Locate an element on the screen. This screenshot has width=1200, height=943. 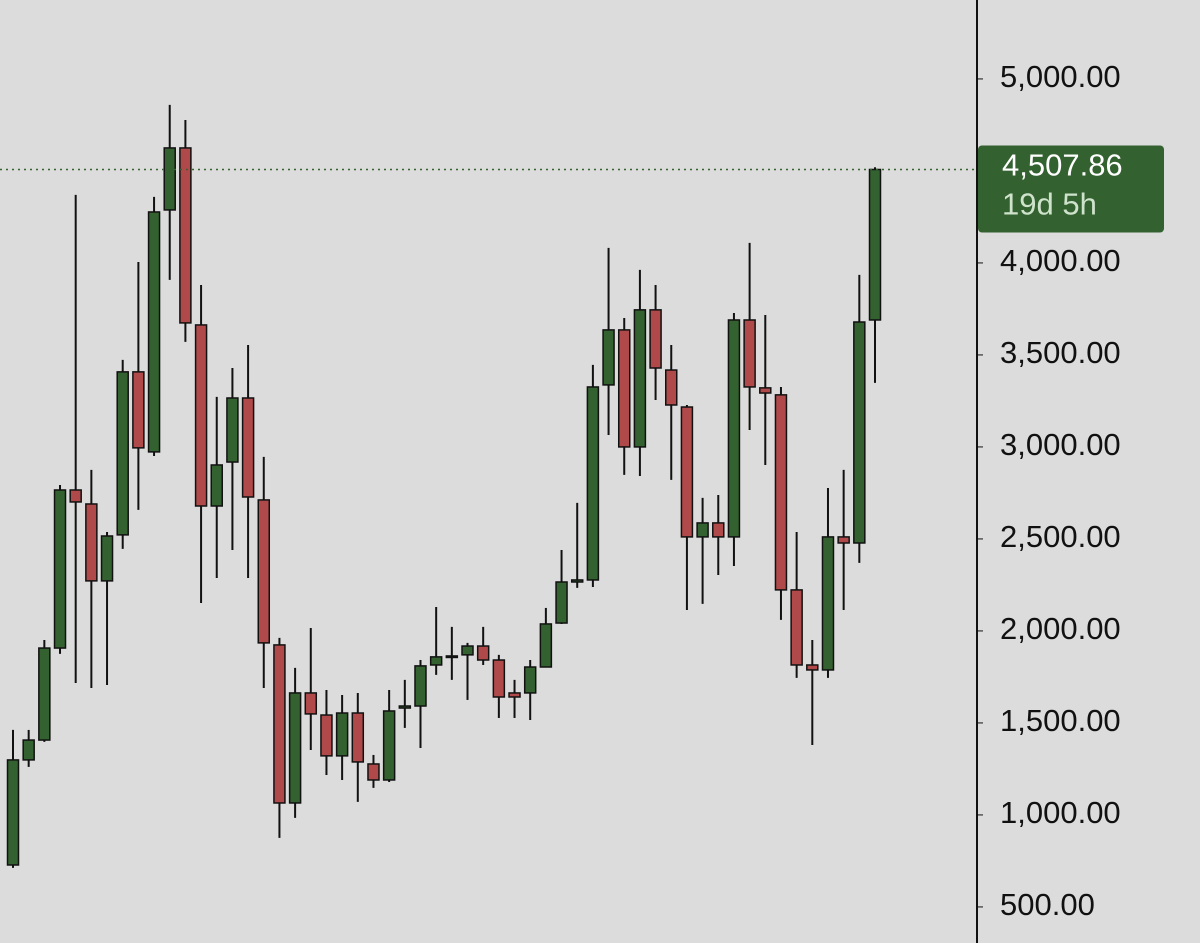
y-tick-label: 1,500.00 is located at coordinates (1060, 720).